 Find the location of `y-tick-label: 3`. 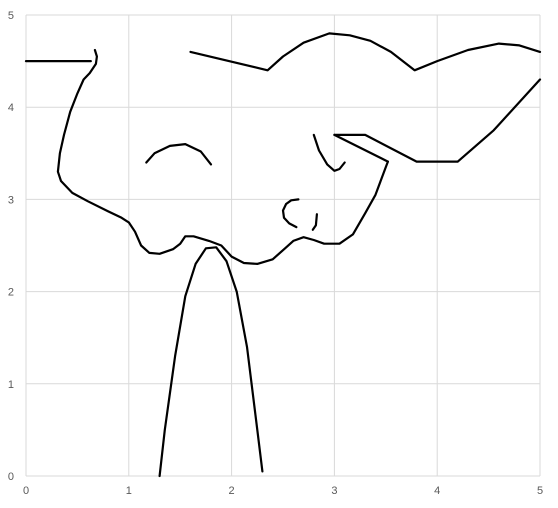

y-tick-label: 3 is located at coordinates (11, 200).